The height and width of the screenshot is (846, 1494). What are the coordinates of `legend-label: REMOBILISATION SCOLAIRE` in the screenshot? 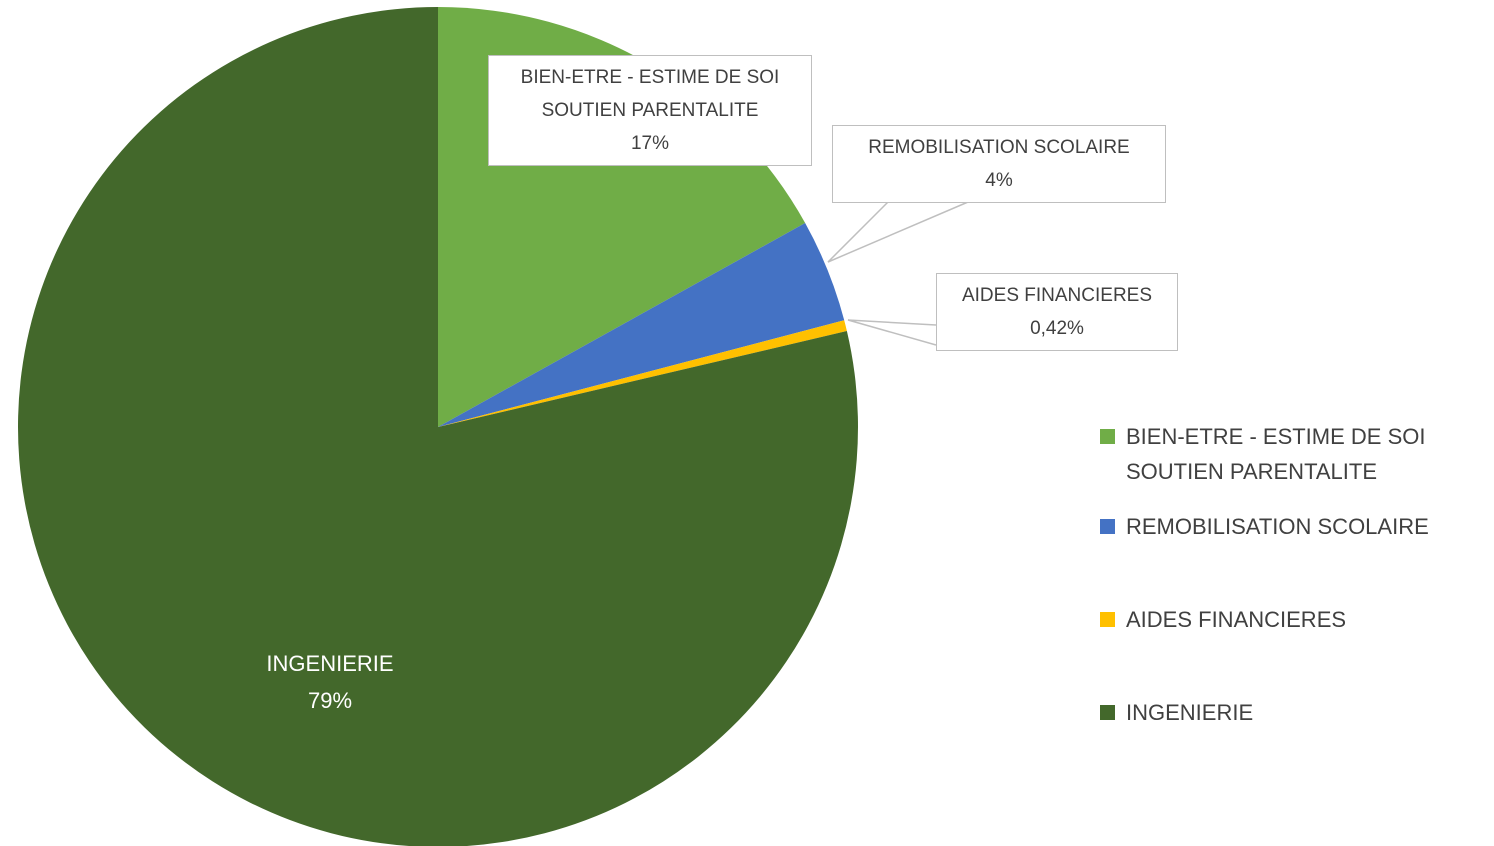 It's located at (1277, 526).